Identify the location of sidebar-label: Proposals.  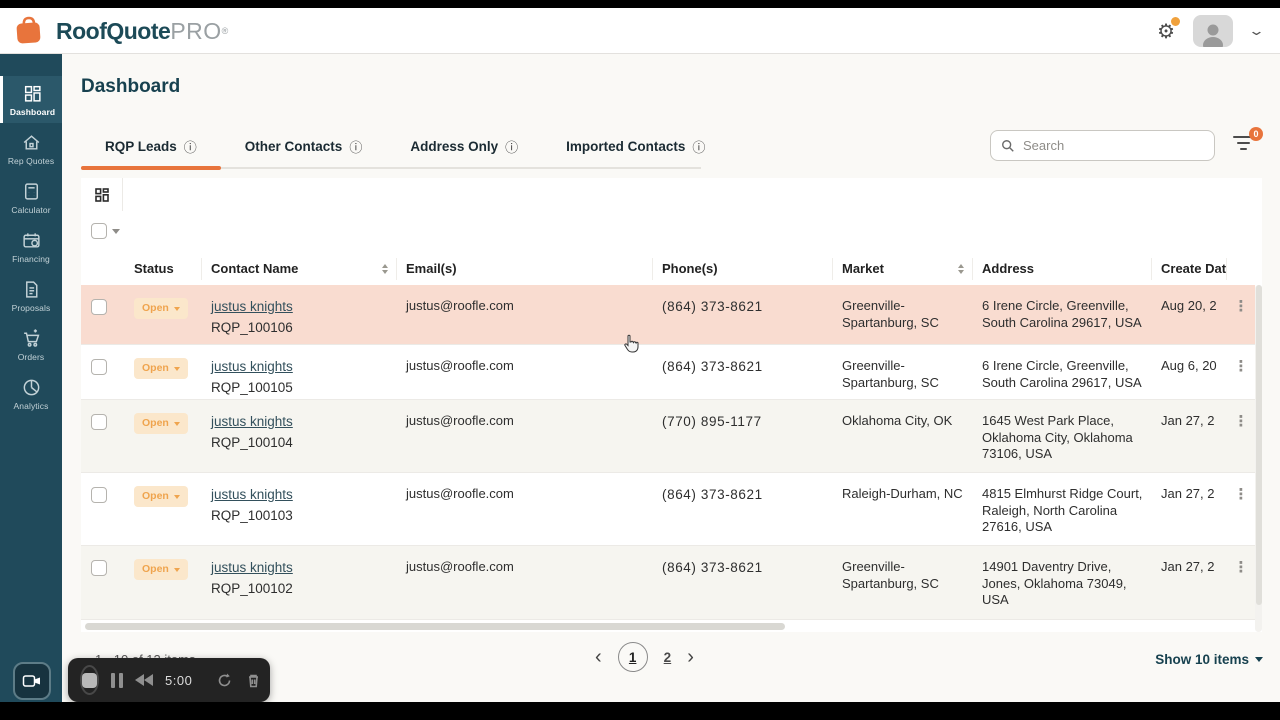
(31, 308).